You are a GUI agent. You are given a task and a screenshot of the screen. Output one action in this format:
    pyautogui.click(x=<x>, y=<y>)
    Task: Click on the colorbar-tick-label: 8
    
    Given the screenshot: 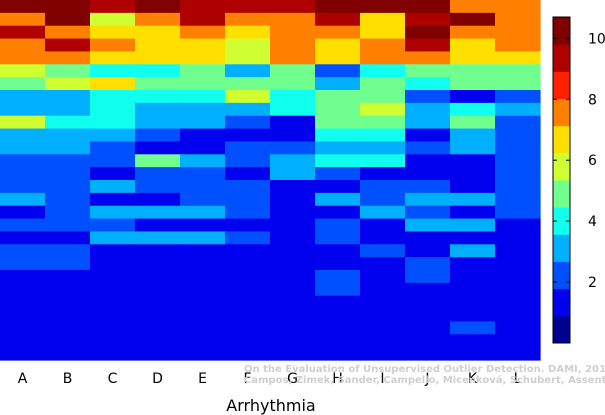 What is the action you would take?
    pyautogui.click(x=592, y=100)
    